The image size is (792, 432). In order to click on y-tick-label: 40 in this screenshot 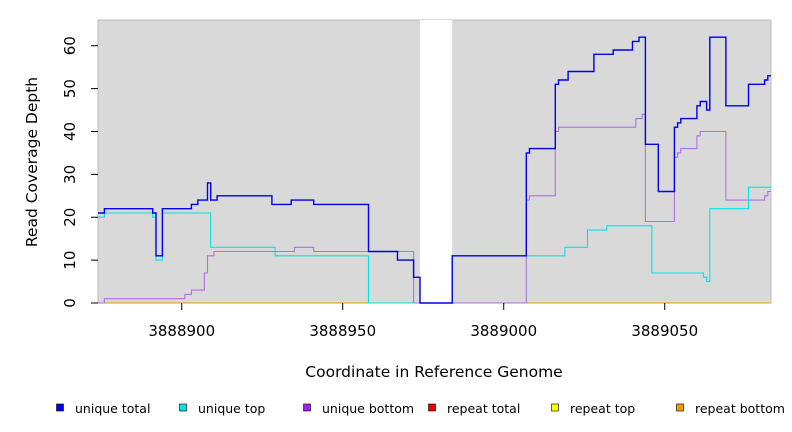, I will do `click(70, 131)`.